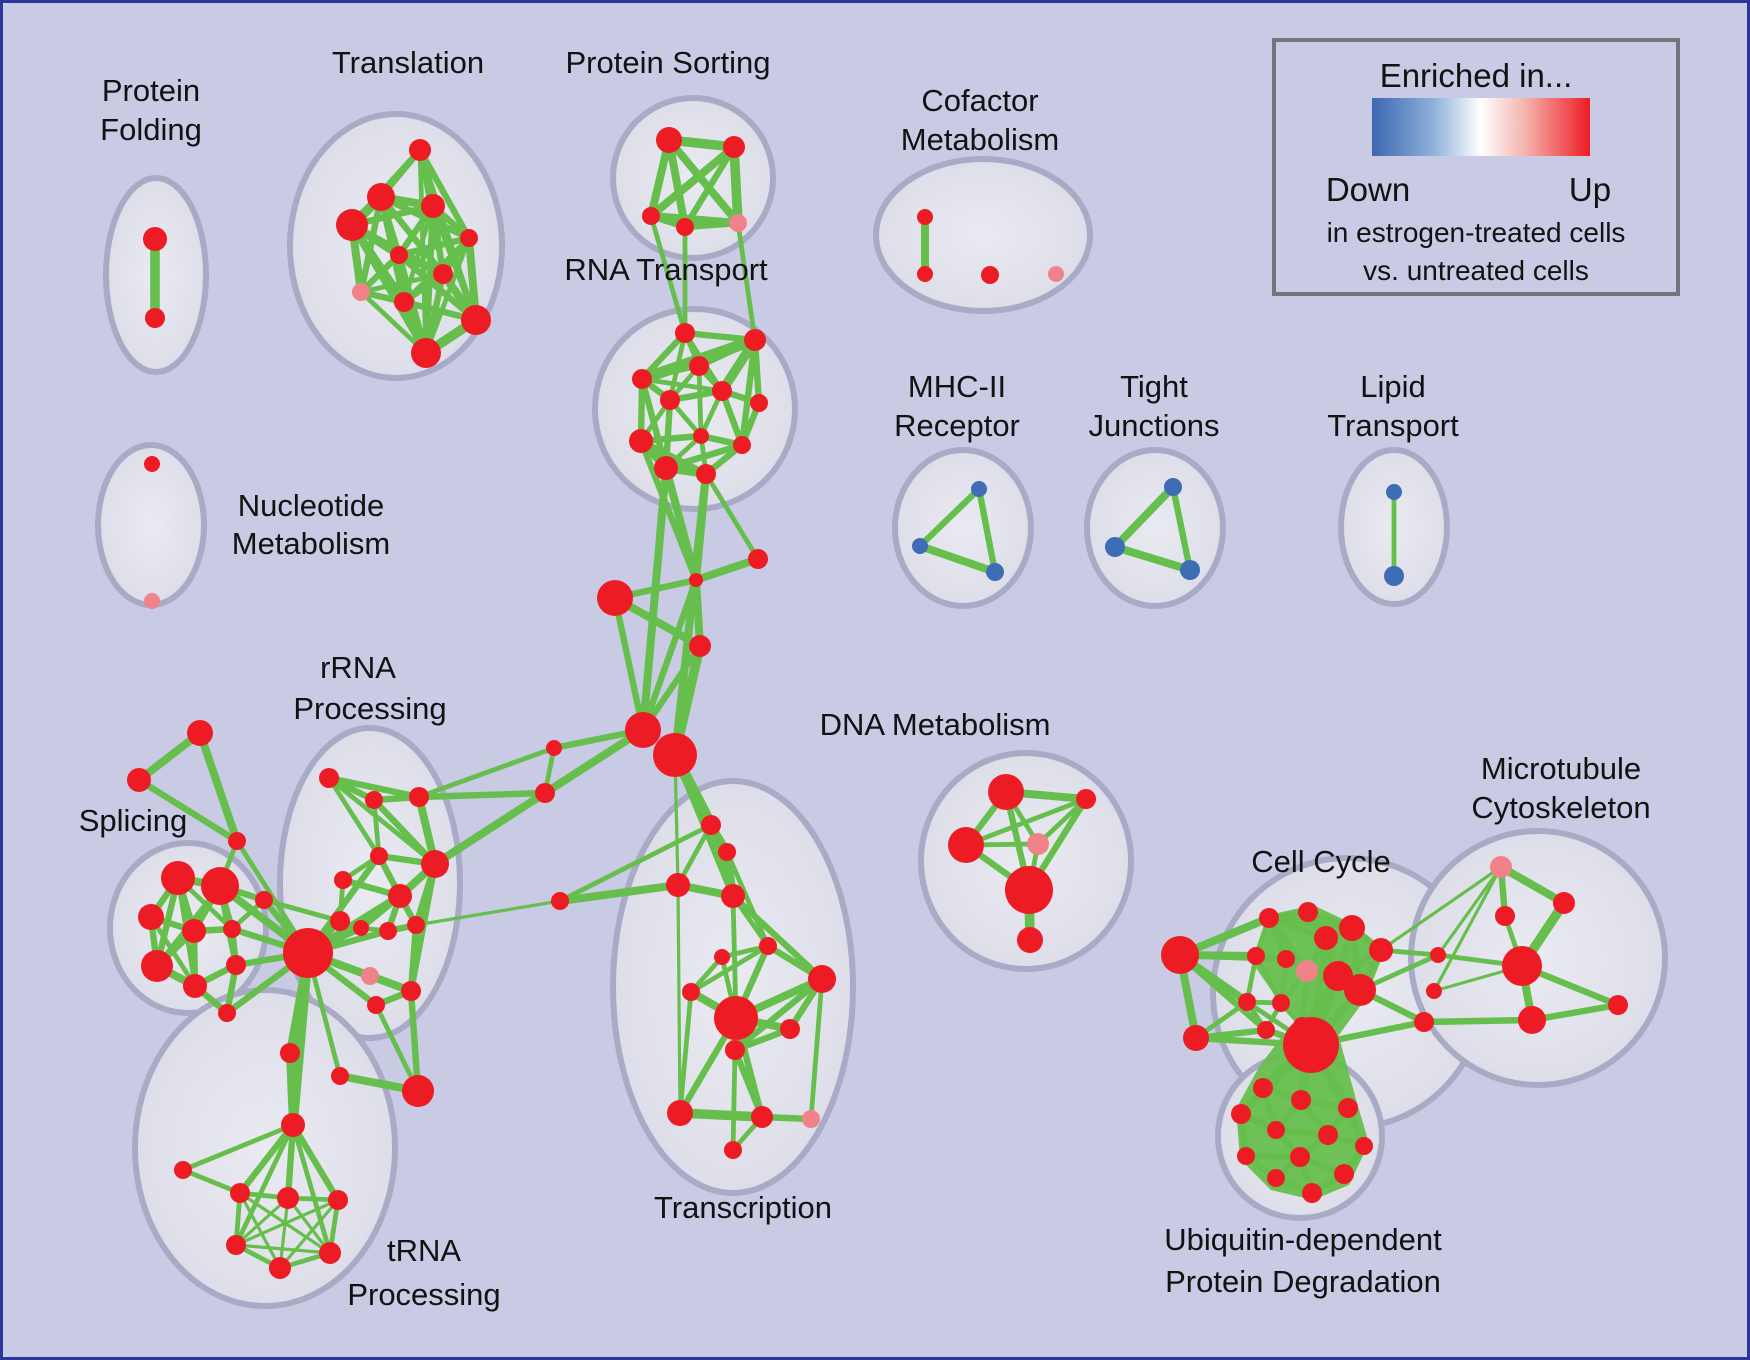  I want to click on cluster-label: Cytoskeleton, so click(1560, 807).